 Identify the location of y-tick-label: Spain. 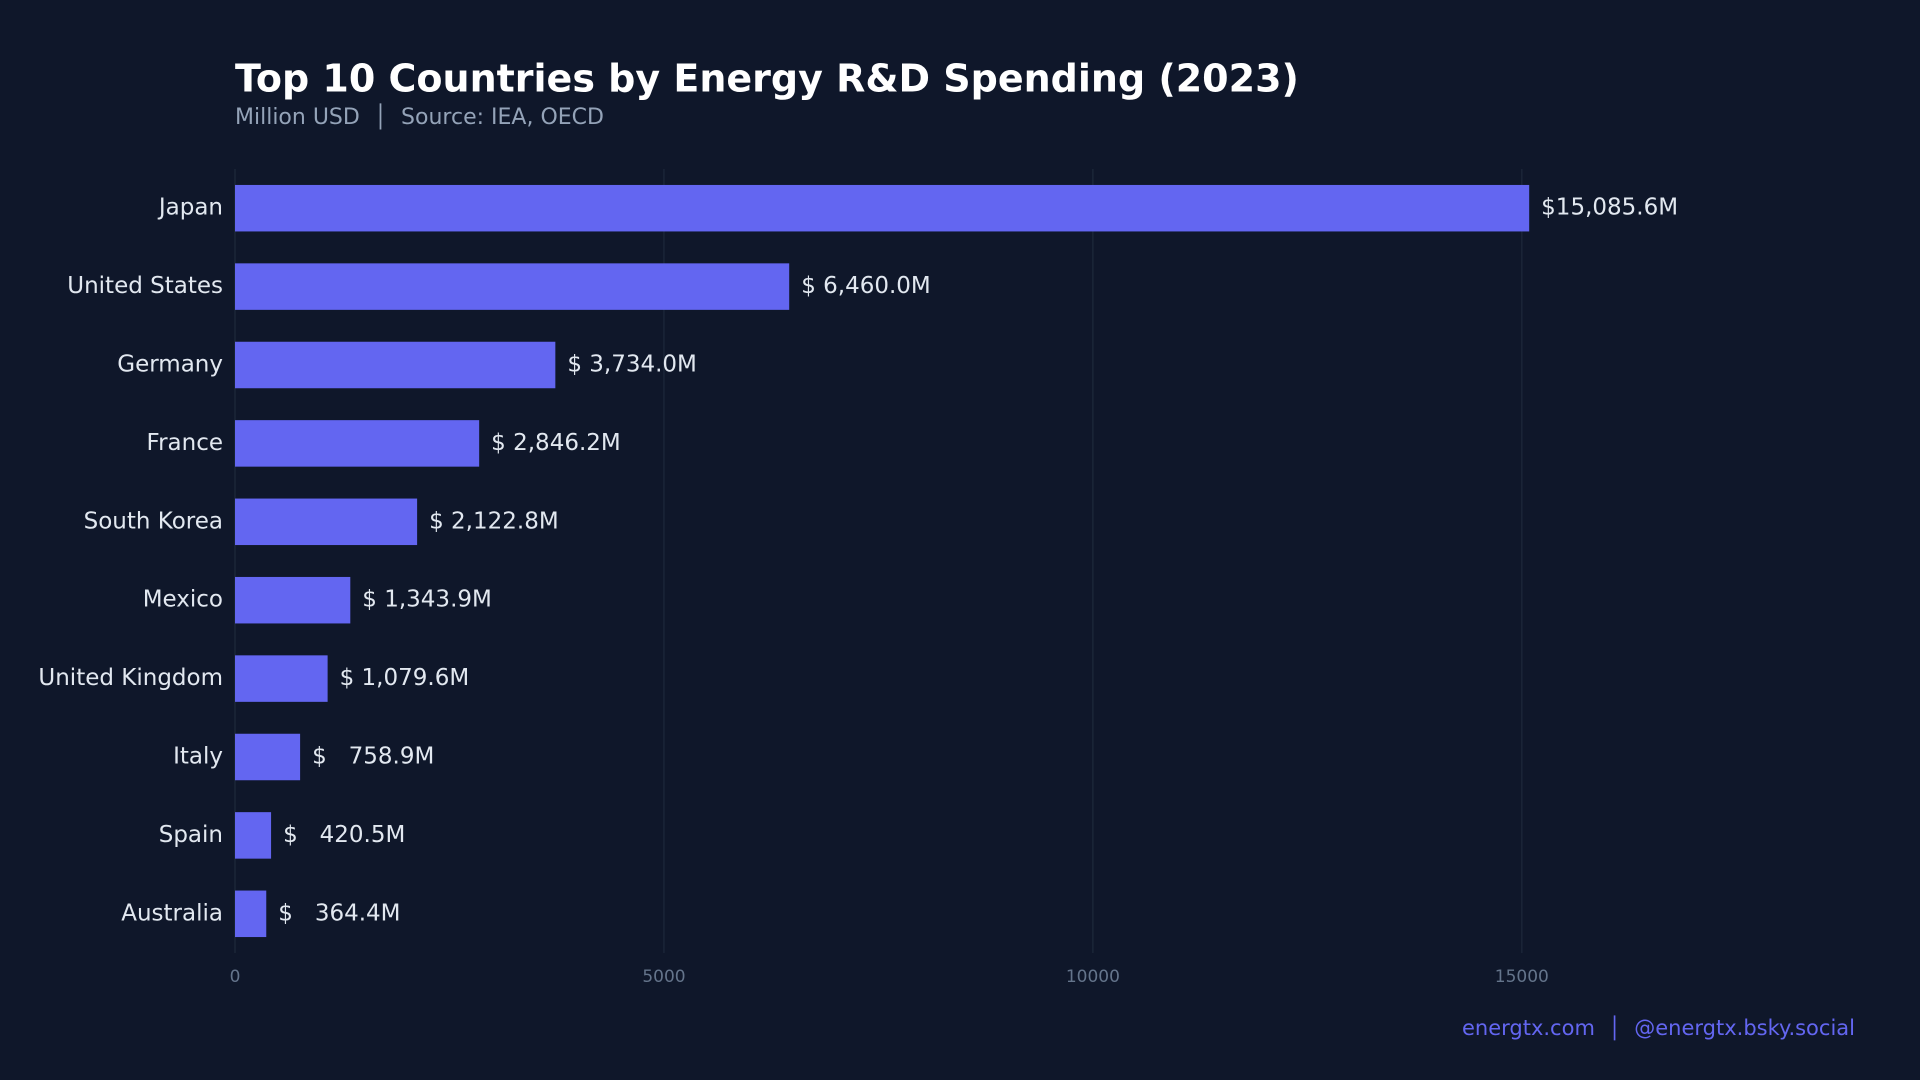
(191, 835).